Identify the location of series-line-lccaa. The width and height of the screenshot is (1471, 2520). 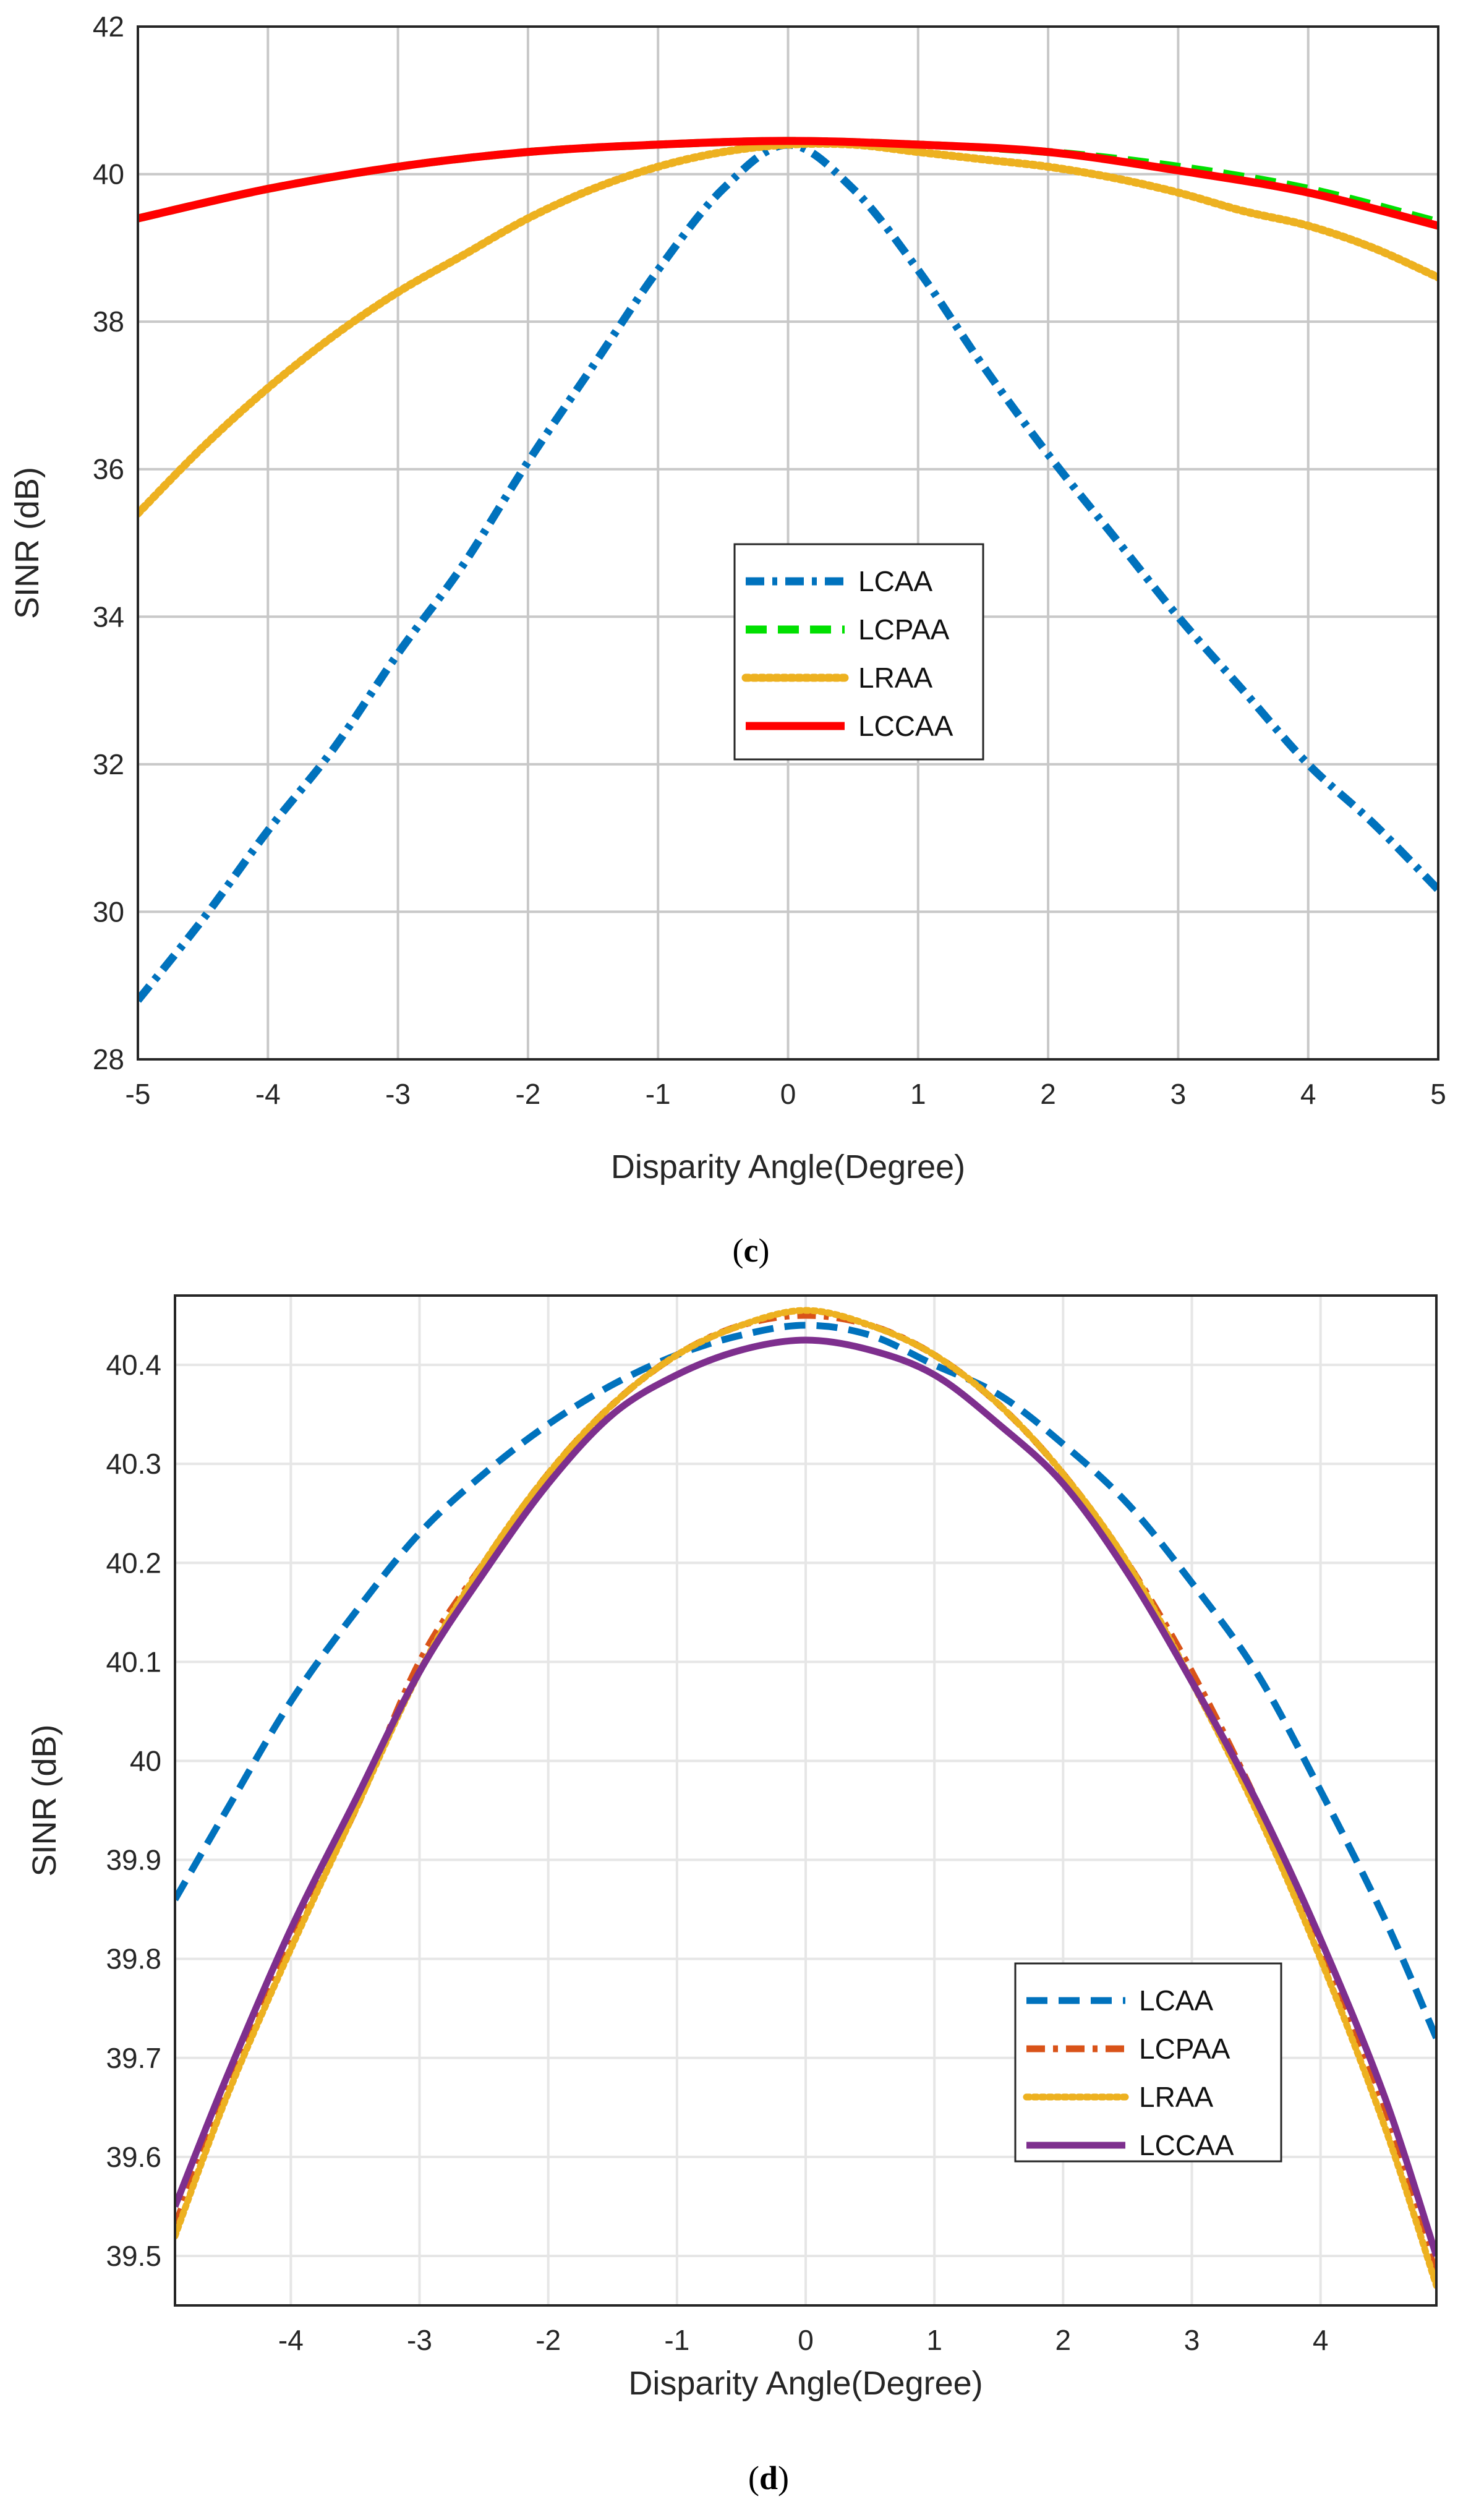
(788, 183).